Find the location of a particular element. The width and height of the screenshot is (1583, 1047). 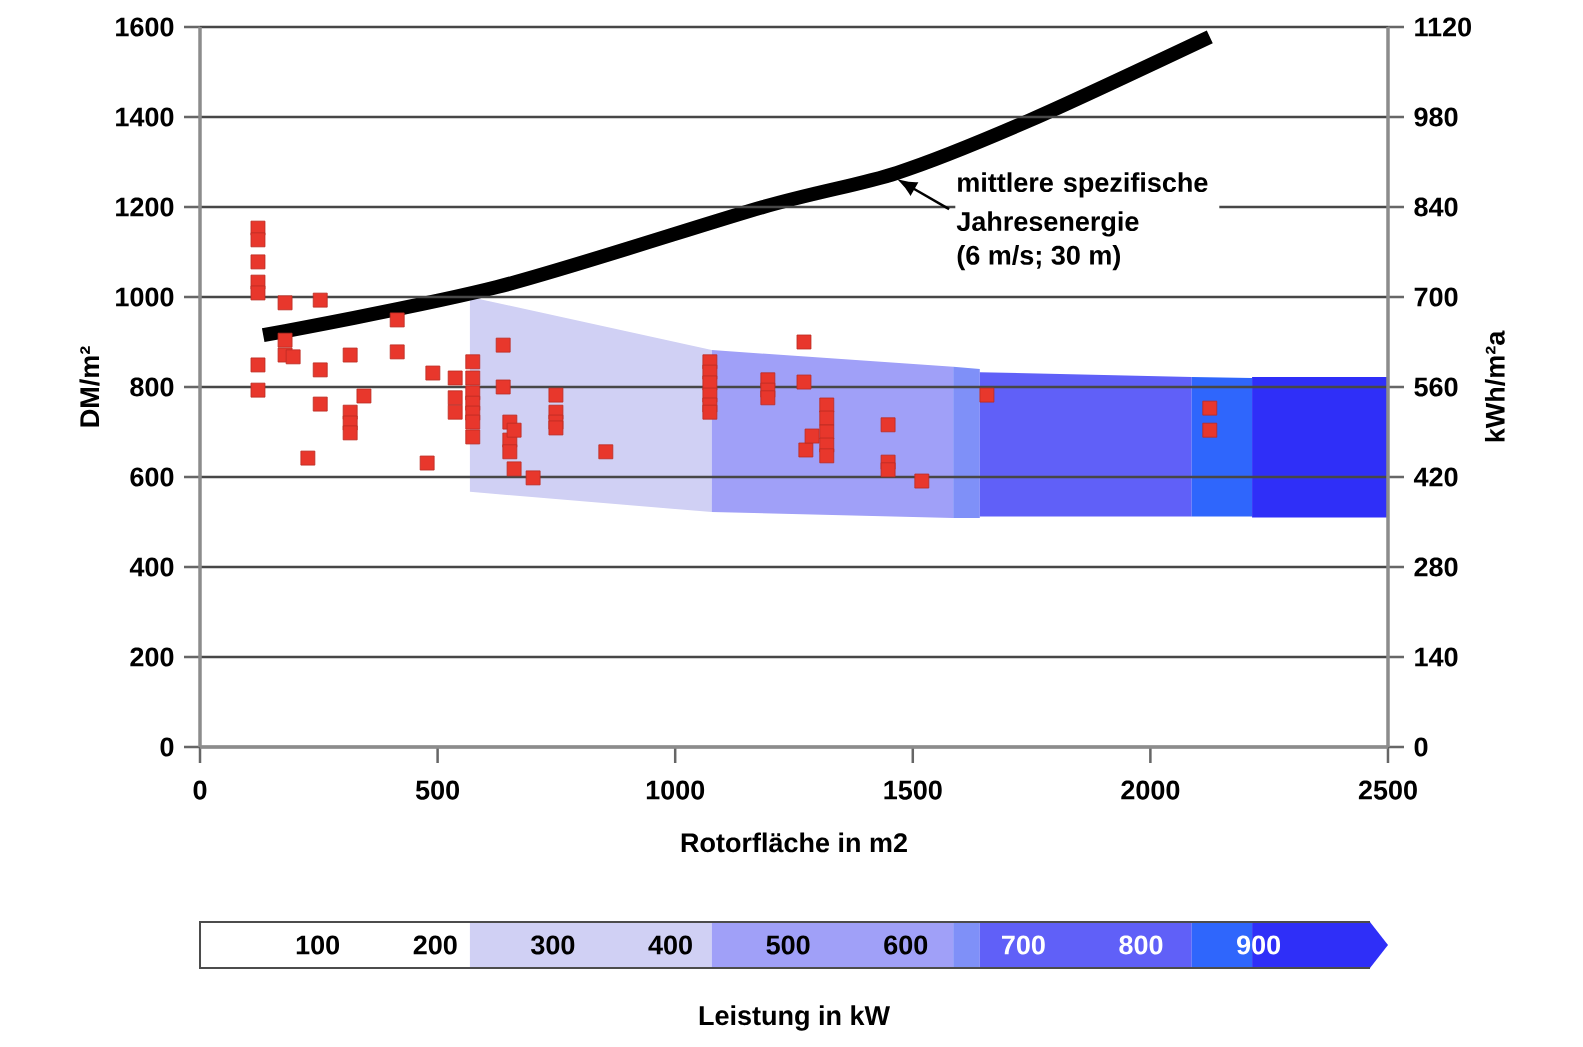

color-bar-label: 500 is located at coordinates (788, 945).